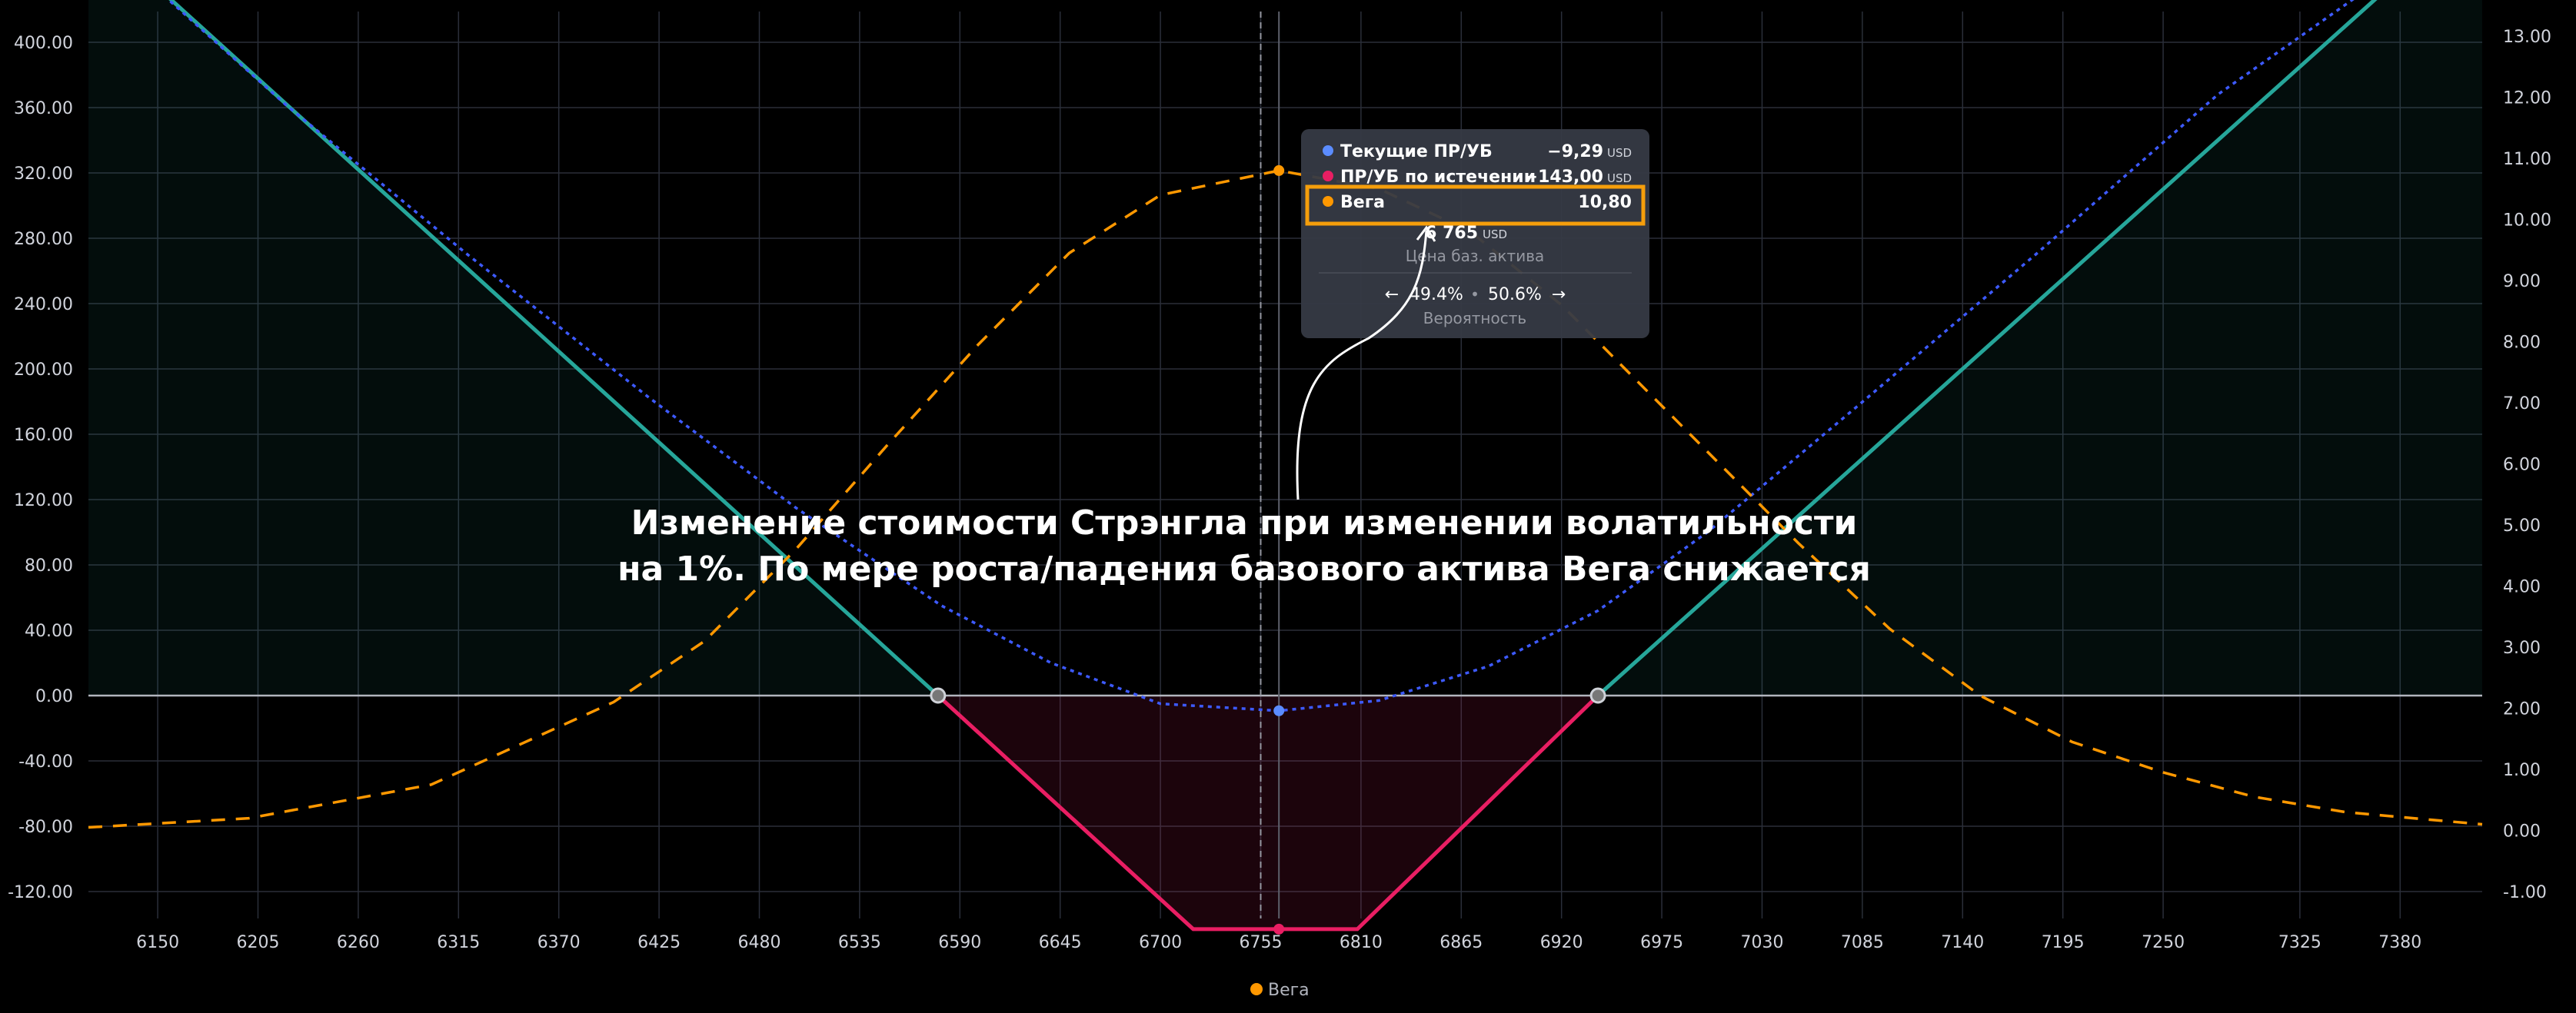  What do you see at coordinates (1563, 177) in the screenshot?
I see `tooltip-row-value: −143,00` at bounding box center [1563, 177].